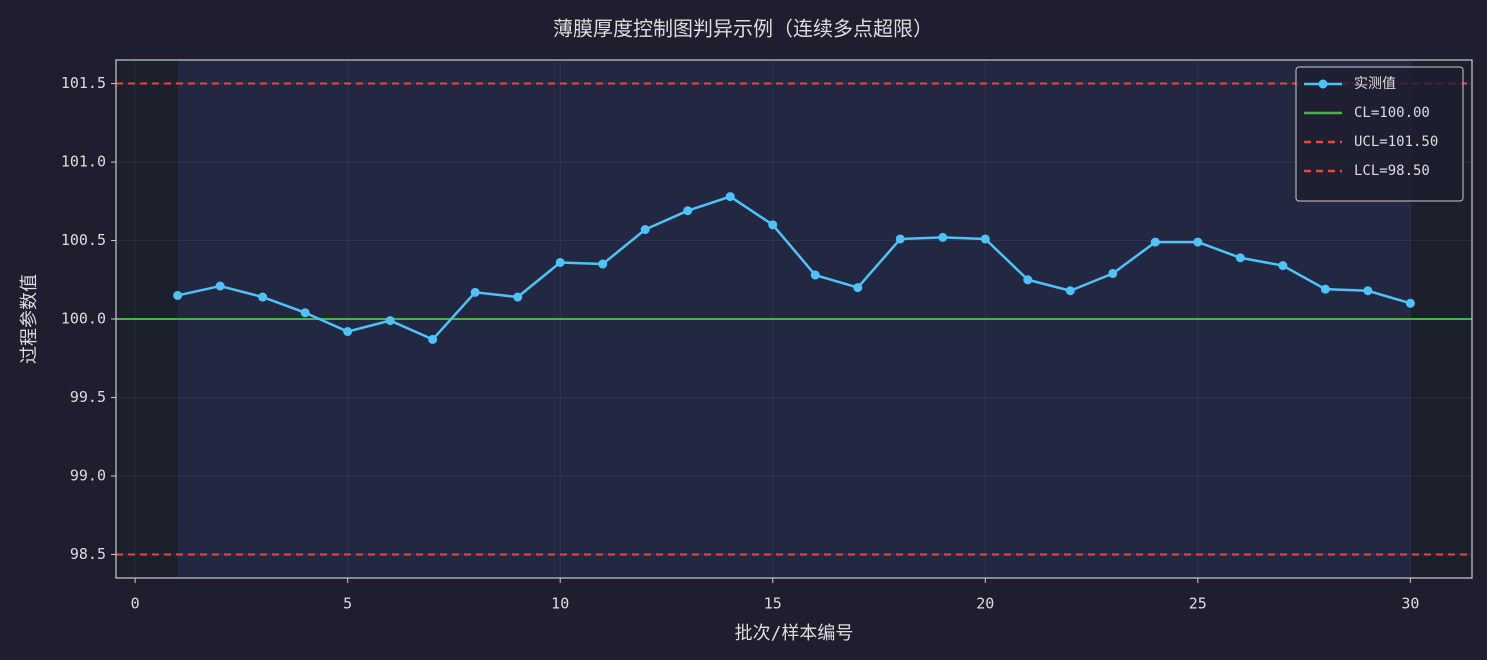 Image resolution: width=1487 pixels, height=660 pixels. I want to click on x-tick-label: 10, so click(560, 604).